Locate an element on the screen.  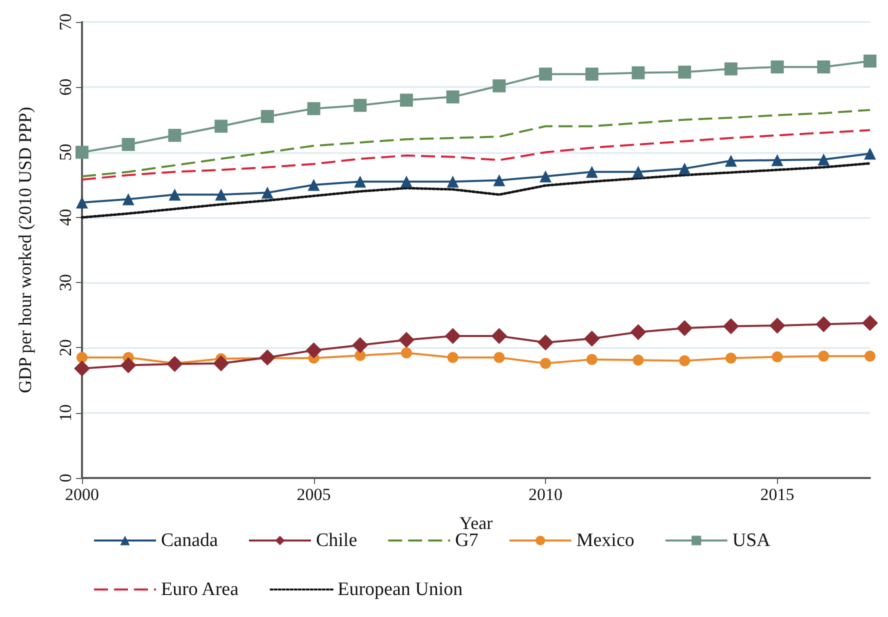
x-tick-label: 2005 is located at coordinates (313, 494).